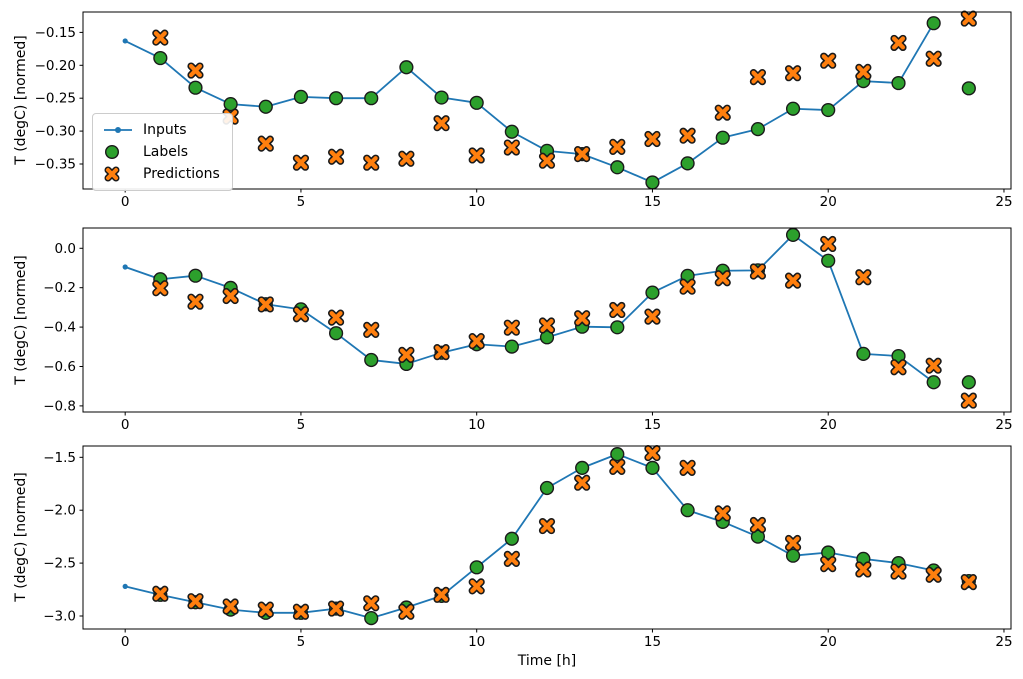 This screenshot has height=679, width=1023. Describe the element at coordinates (59, 564) in the screenshot. I see `y-tick-label: −2.5` at that location.